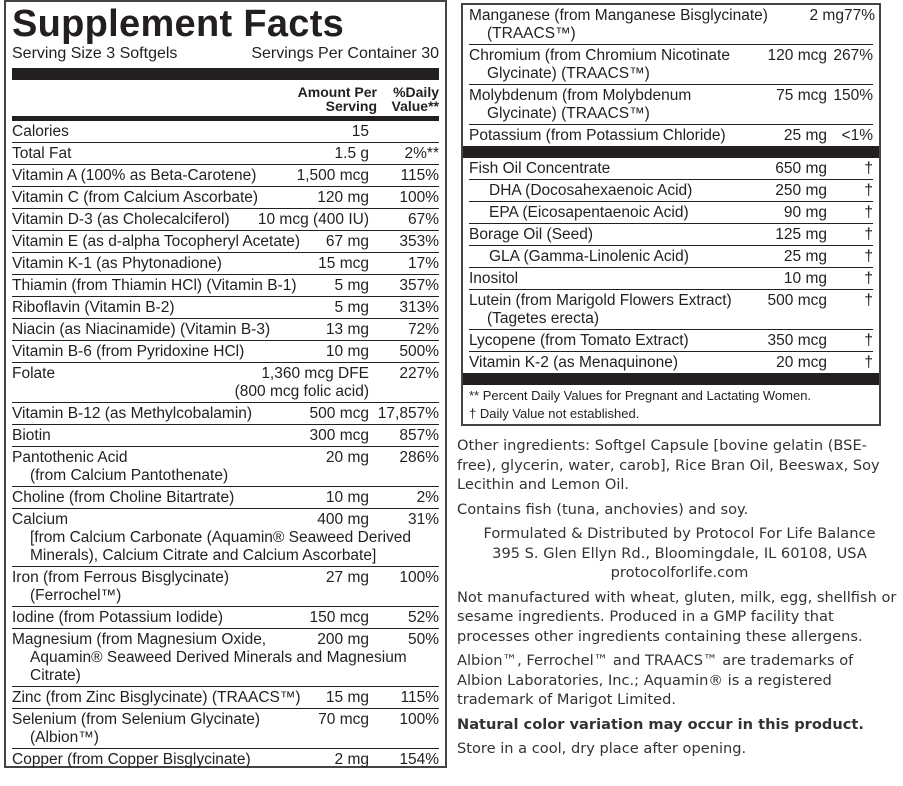 The height and width of the screenshot is (786, 903). What do you see at coordinates (345, 53) in the screenshot?
I see `servings-per-container: Servings Per Container 30` at bounding box center [345, 53].